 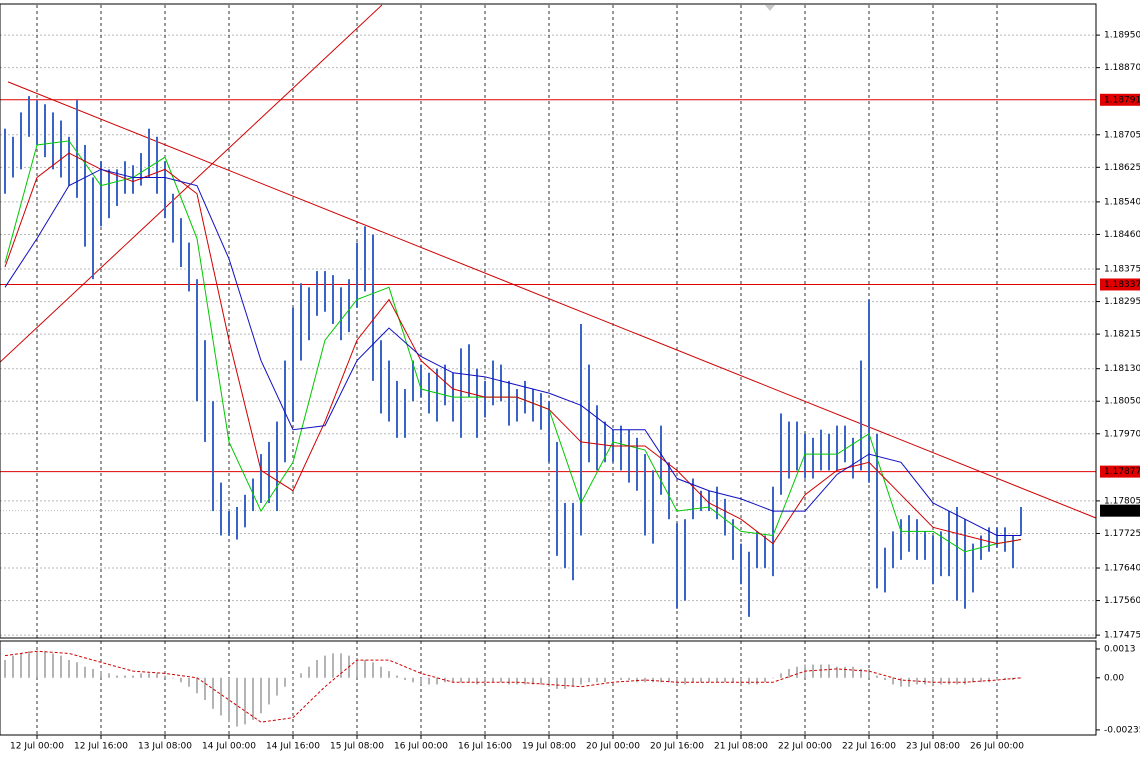 What do you see at coordinates (293, 747) in the screenshot?
I see `x-tick-label: 14 Jul 16:00` at bounding box center [293, 747].